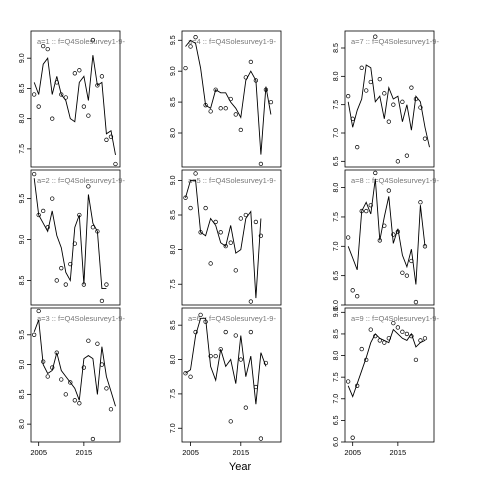 This screenshot has width=480, height=480. What do you see at coordinates (336, 312) in the screenshot?
I see `y-tick-label: 9.0` at bounding box center [336, 312].